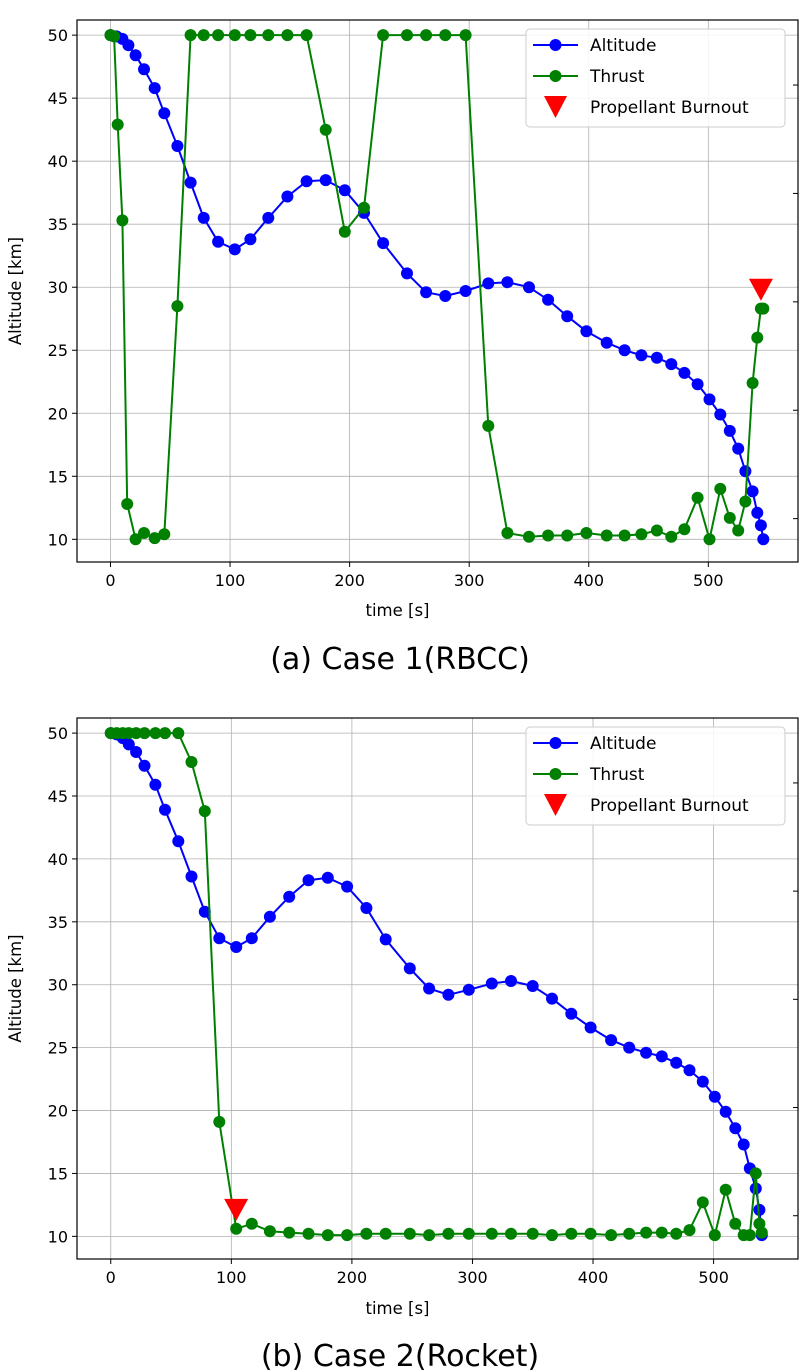 The width and height of the screenshot is (801, 1372). I want to click on legend-box-a, so click(655, 78).